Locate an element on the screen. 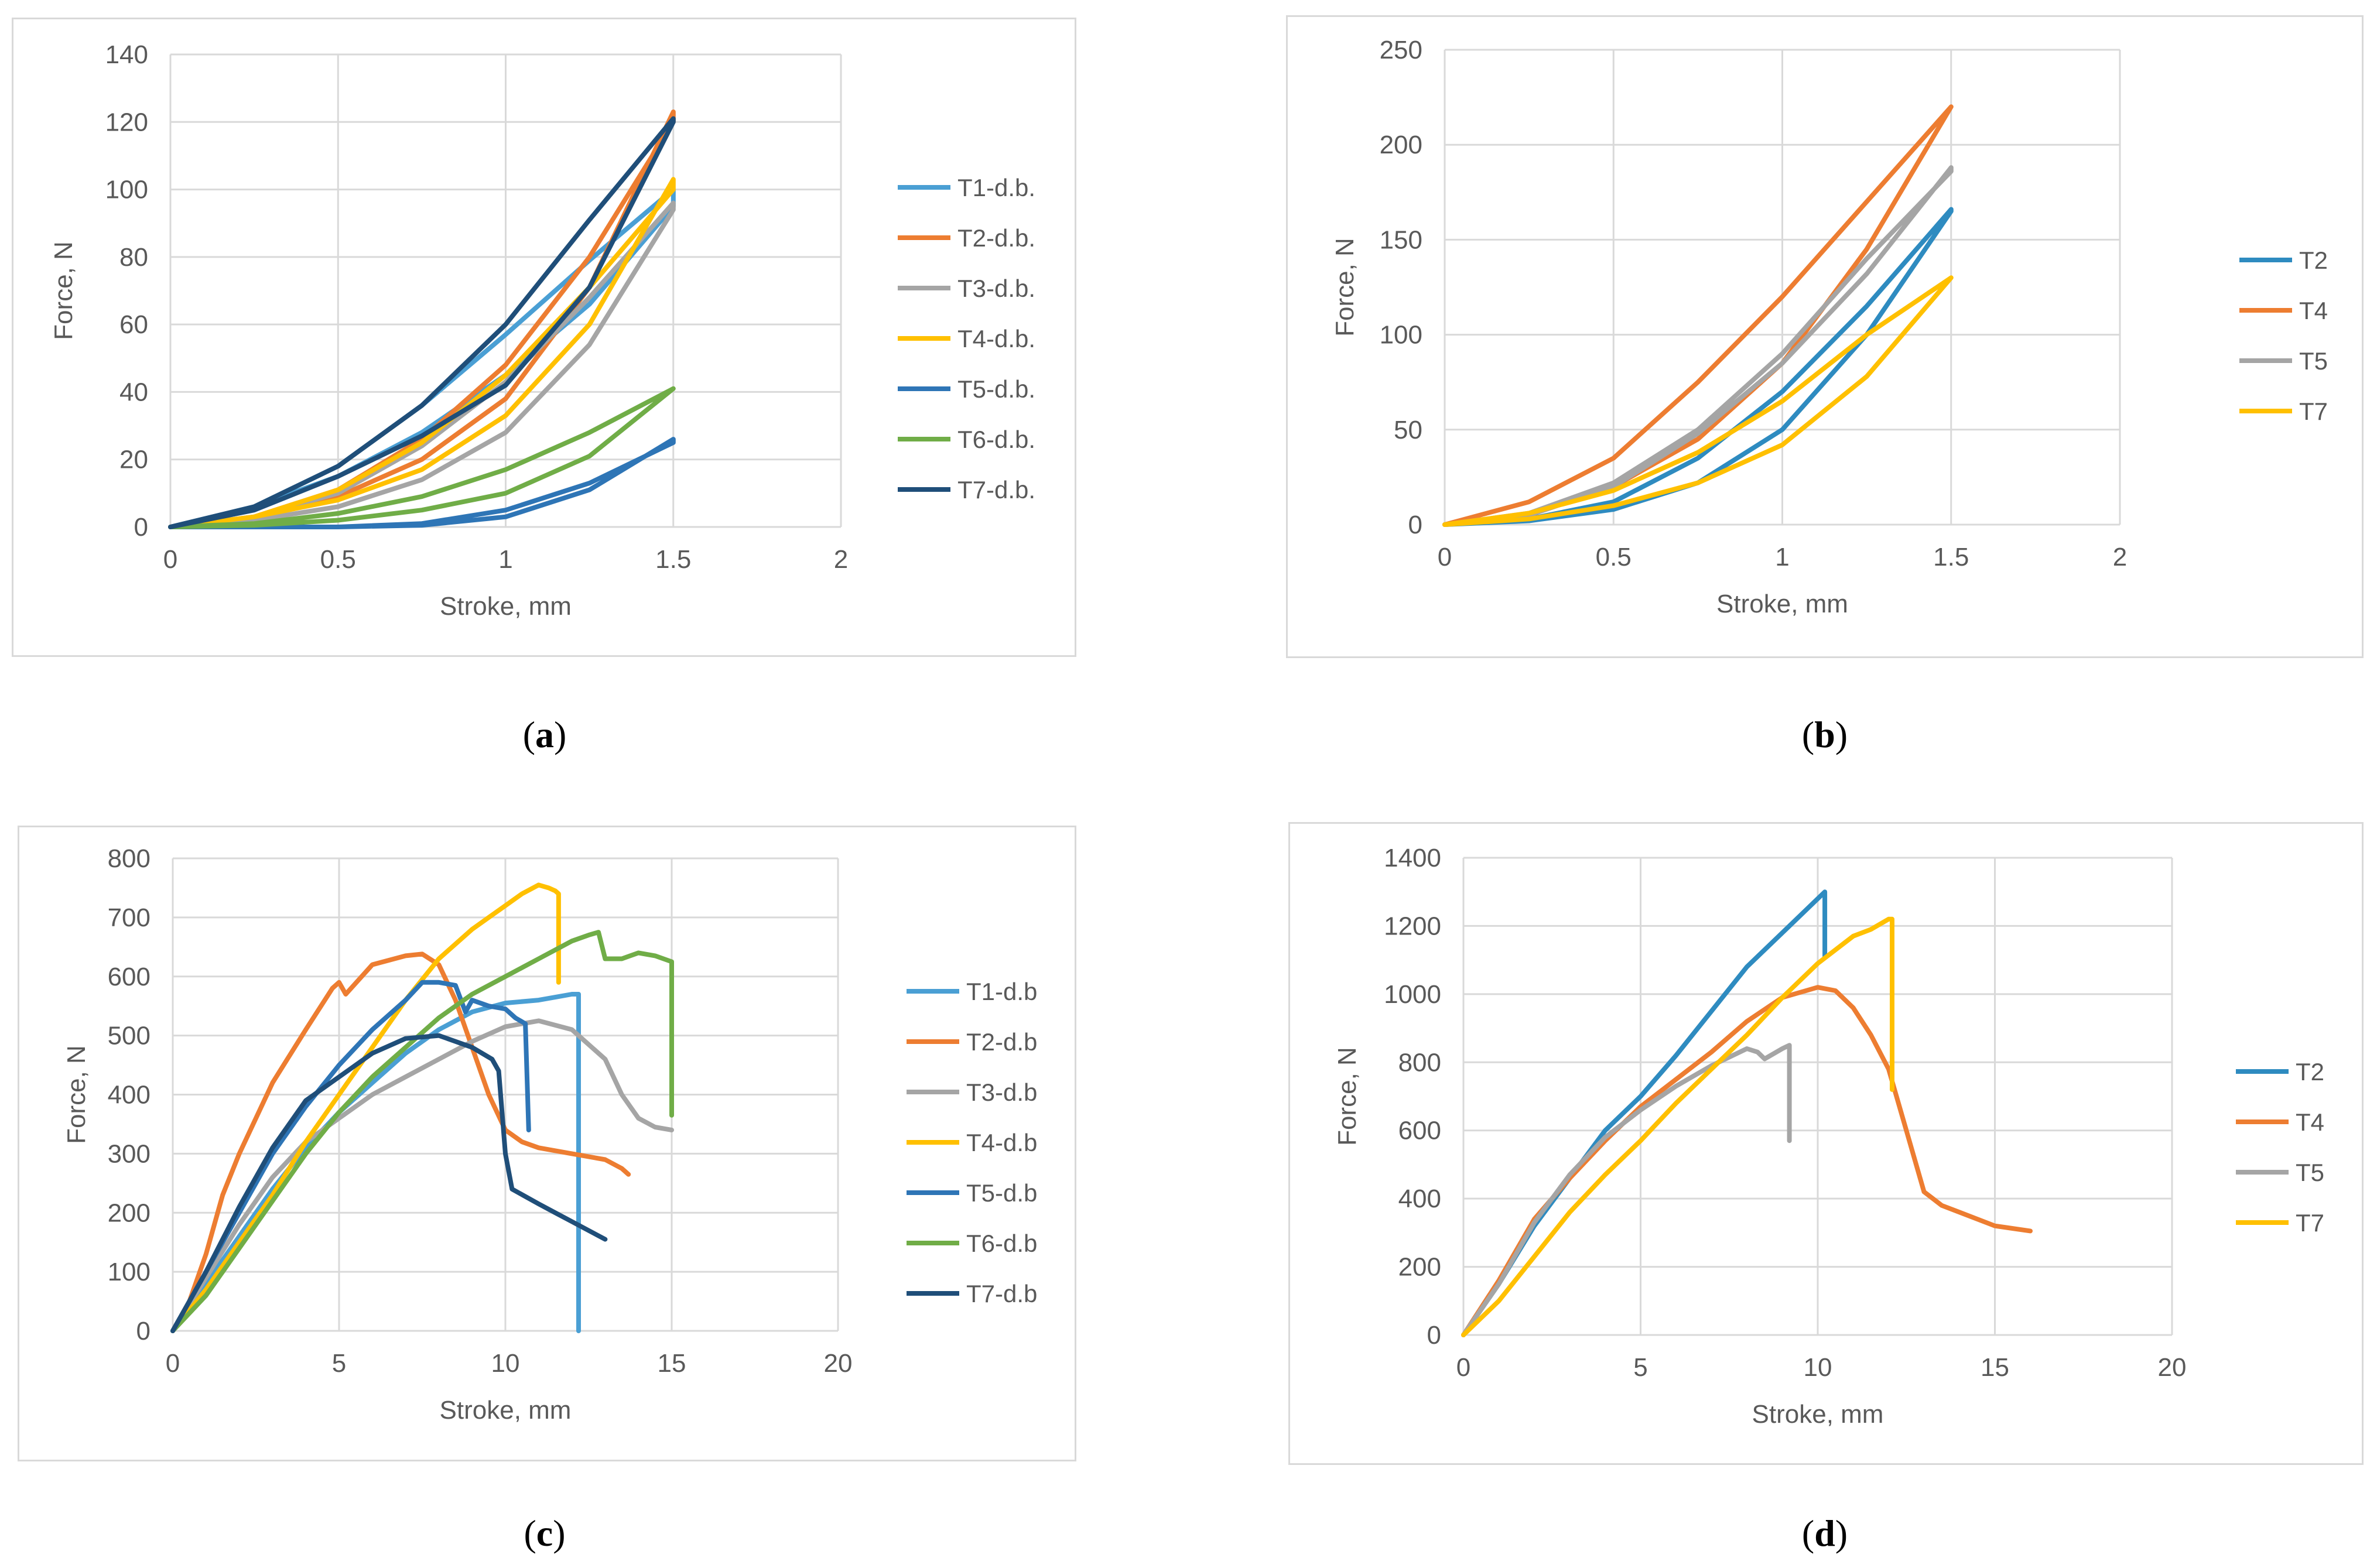  chart-c-xtick-label: 5 is located at coordinates (339, 1363).